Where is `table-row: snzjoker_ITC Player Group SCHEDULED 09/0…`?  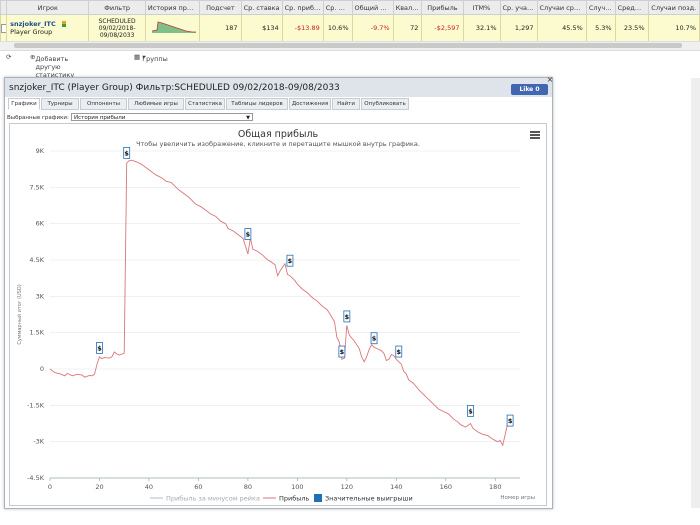 table-row: snzjoker_ITC Player Group SCHEDULED 09/0… is located at coordinates (350, 28).